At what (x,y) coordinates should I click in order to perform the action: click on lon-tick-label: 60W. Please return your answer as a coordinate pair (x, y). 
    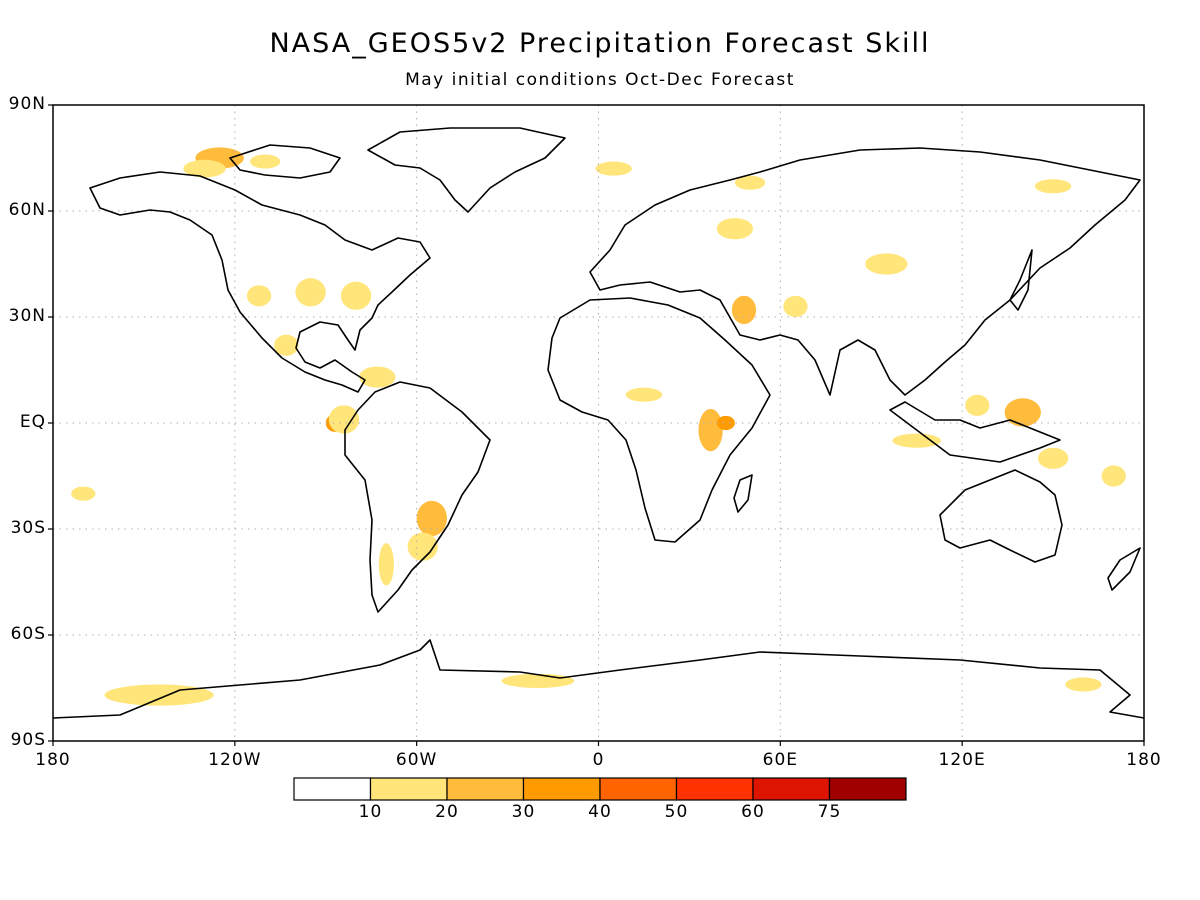
    Looking at the image, I should click on (416, 760).